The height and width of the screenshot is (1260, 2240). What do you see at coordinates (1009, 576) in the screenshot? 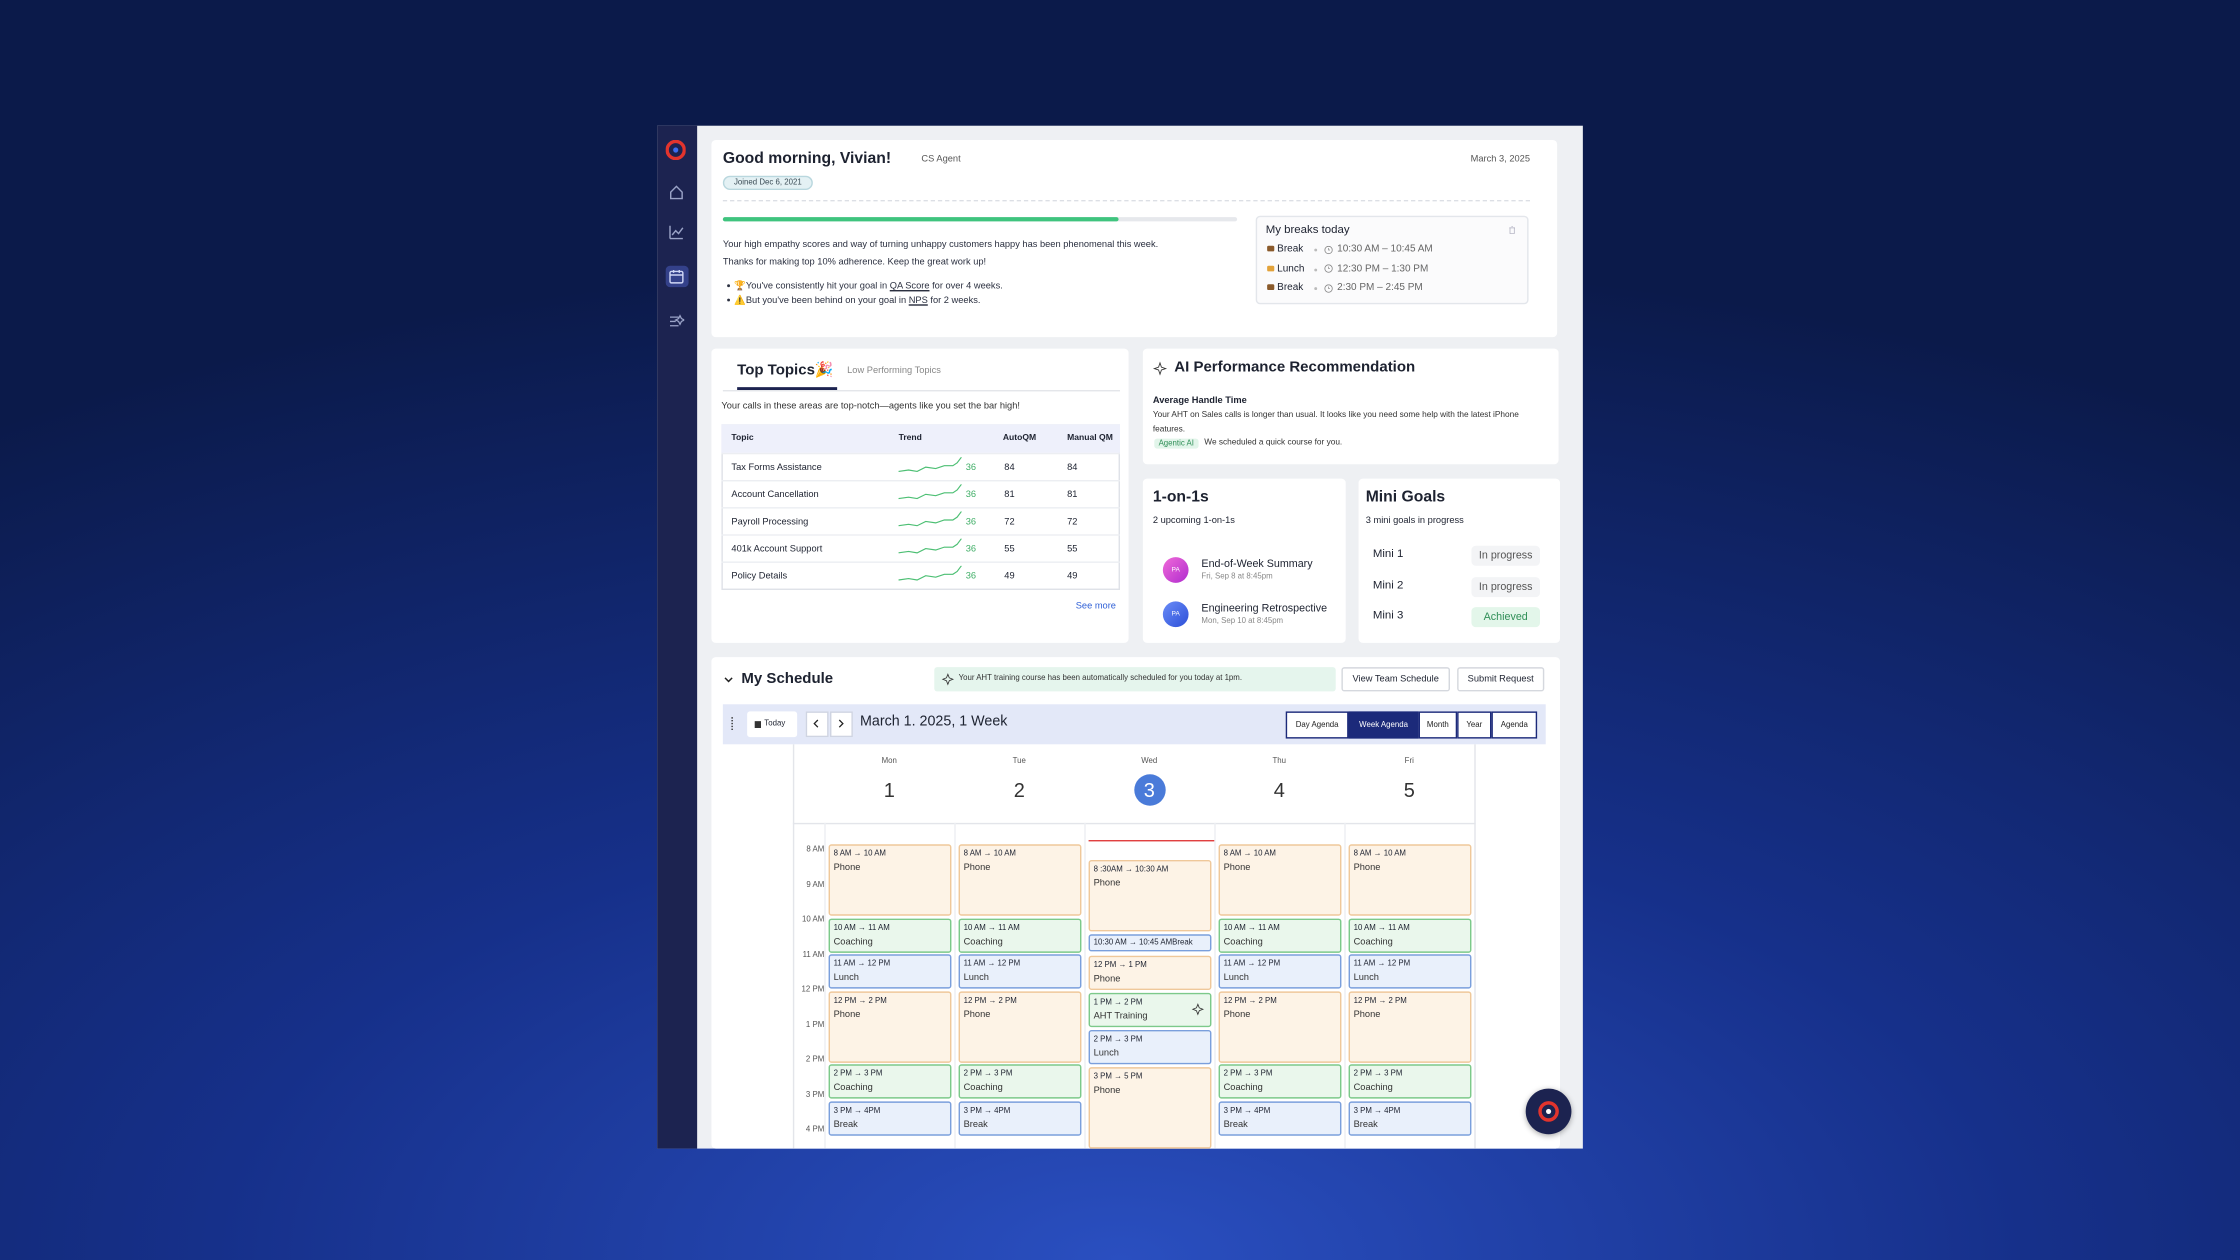
I see `cell: 49` at bounding box center [1009, 576].